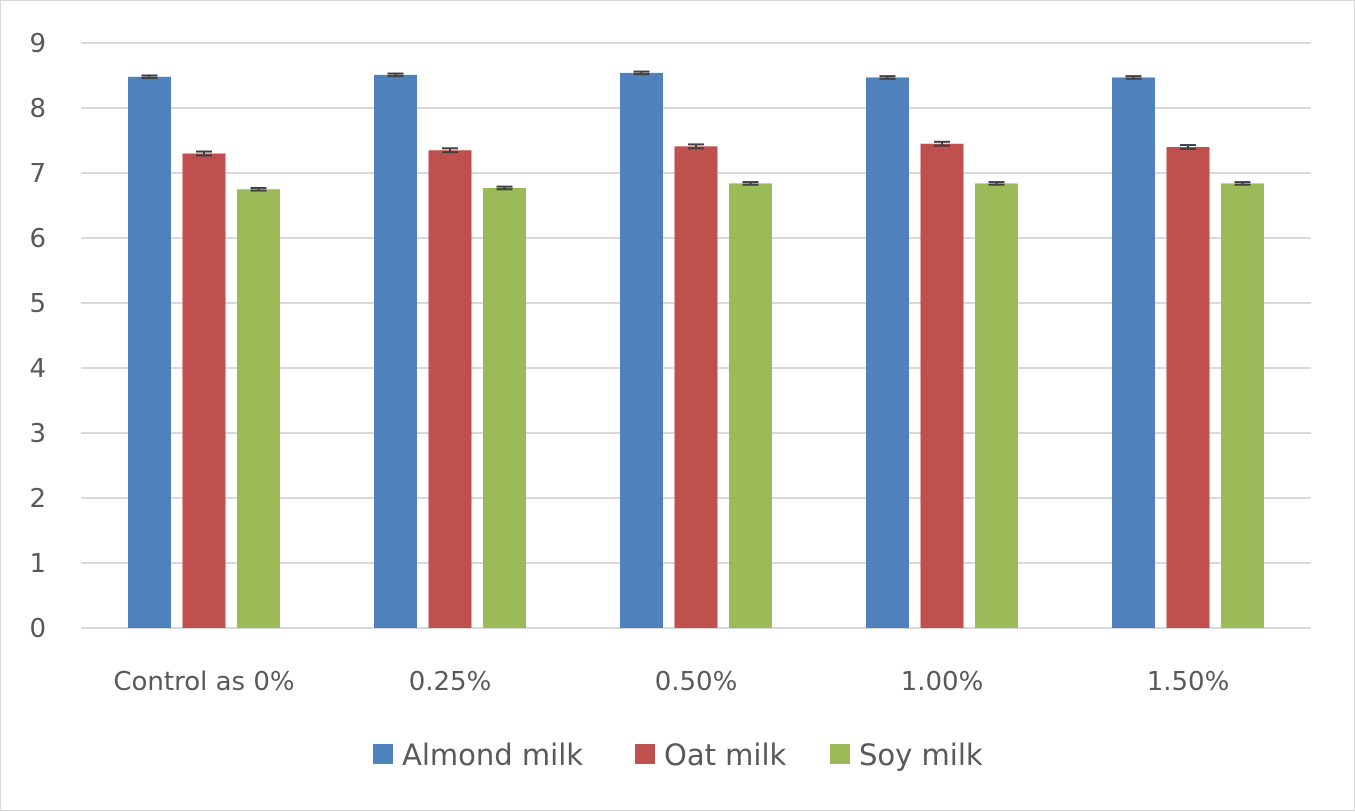 This screenshot has width=1355, height=812. What do you see at coordinates (37, 564) in the screenshot?
I see `y-tick-label: 1` at bounding box center [37, 564].